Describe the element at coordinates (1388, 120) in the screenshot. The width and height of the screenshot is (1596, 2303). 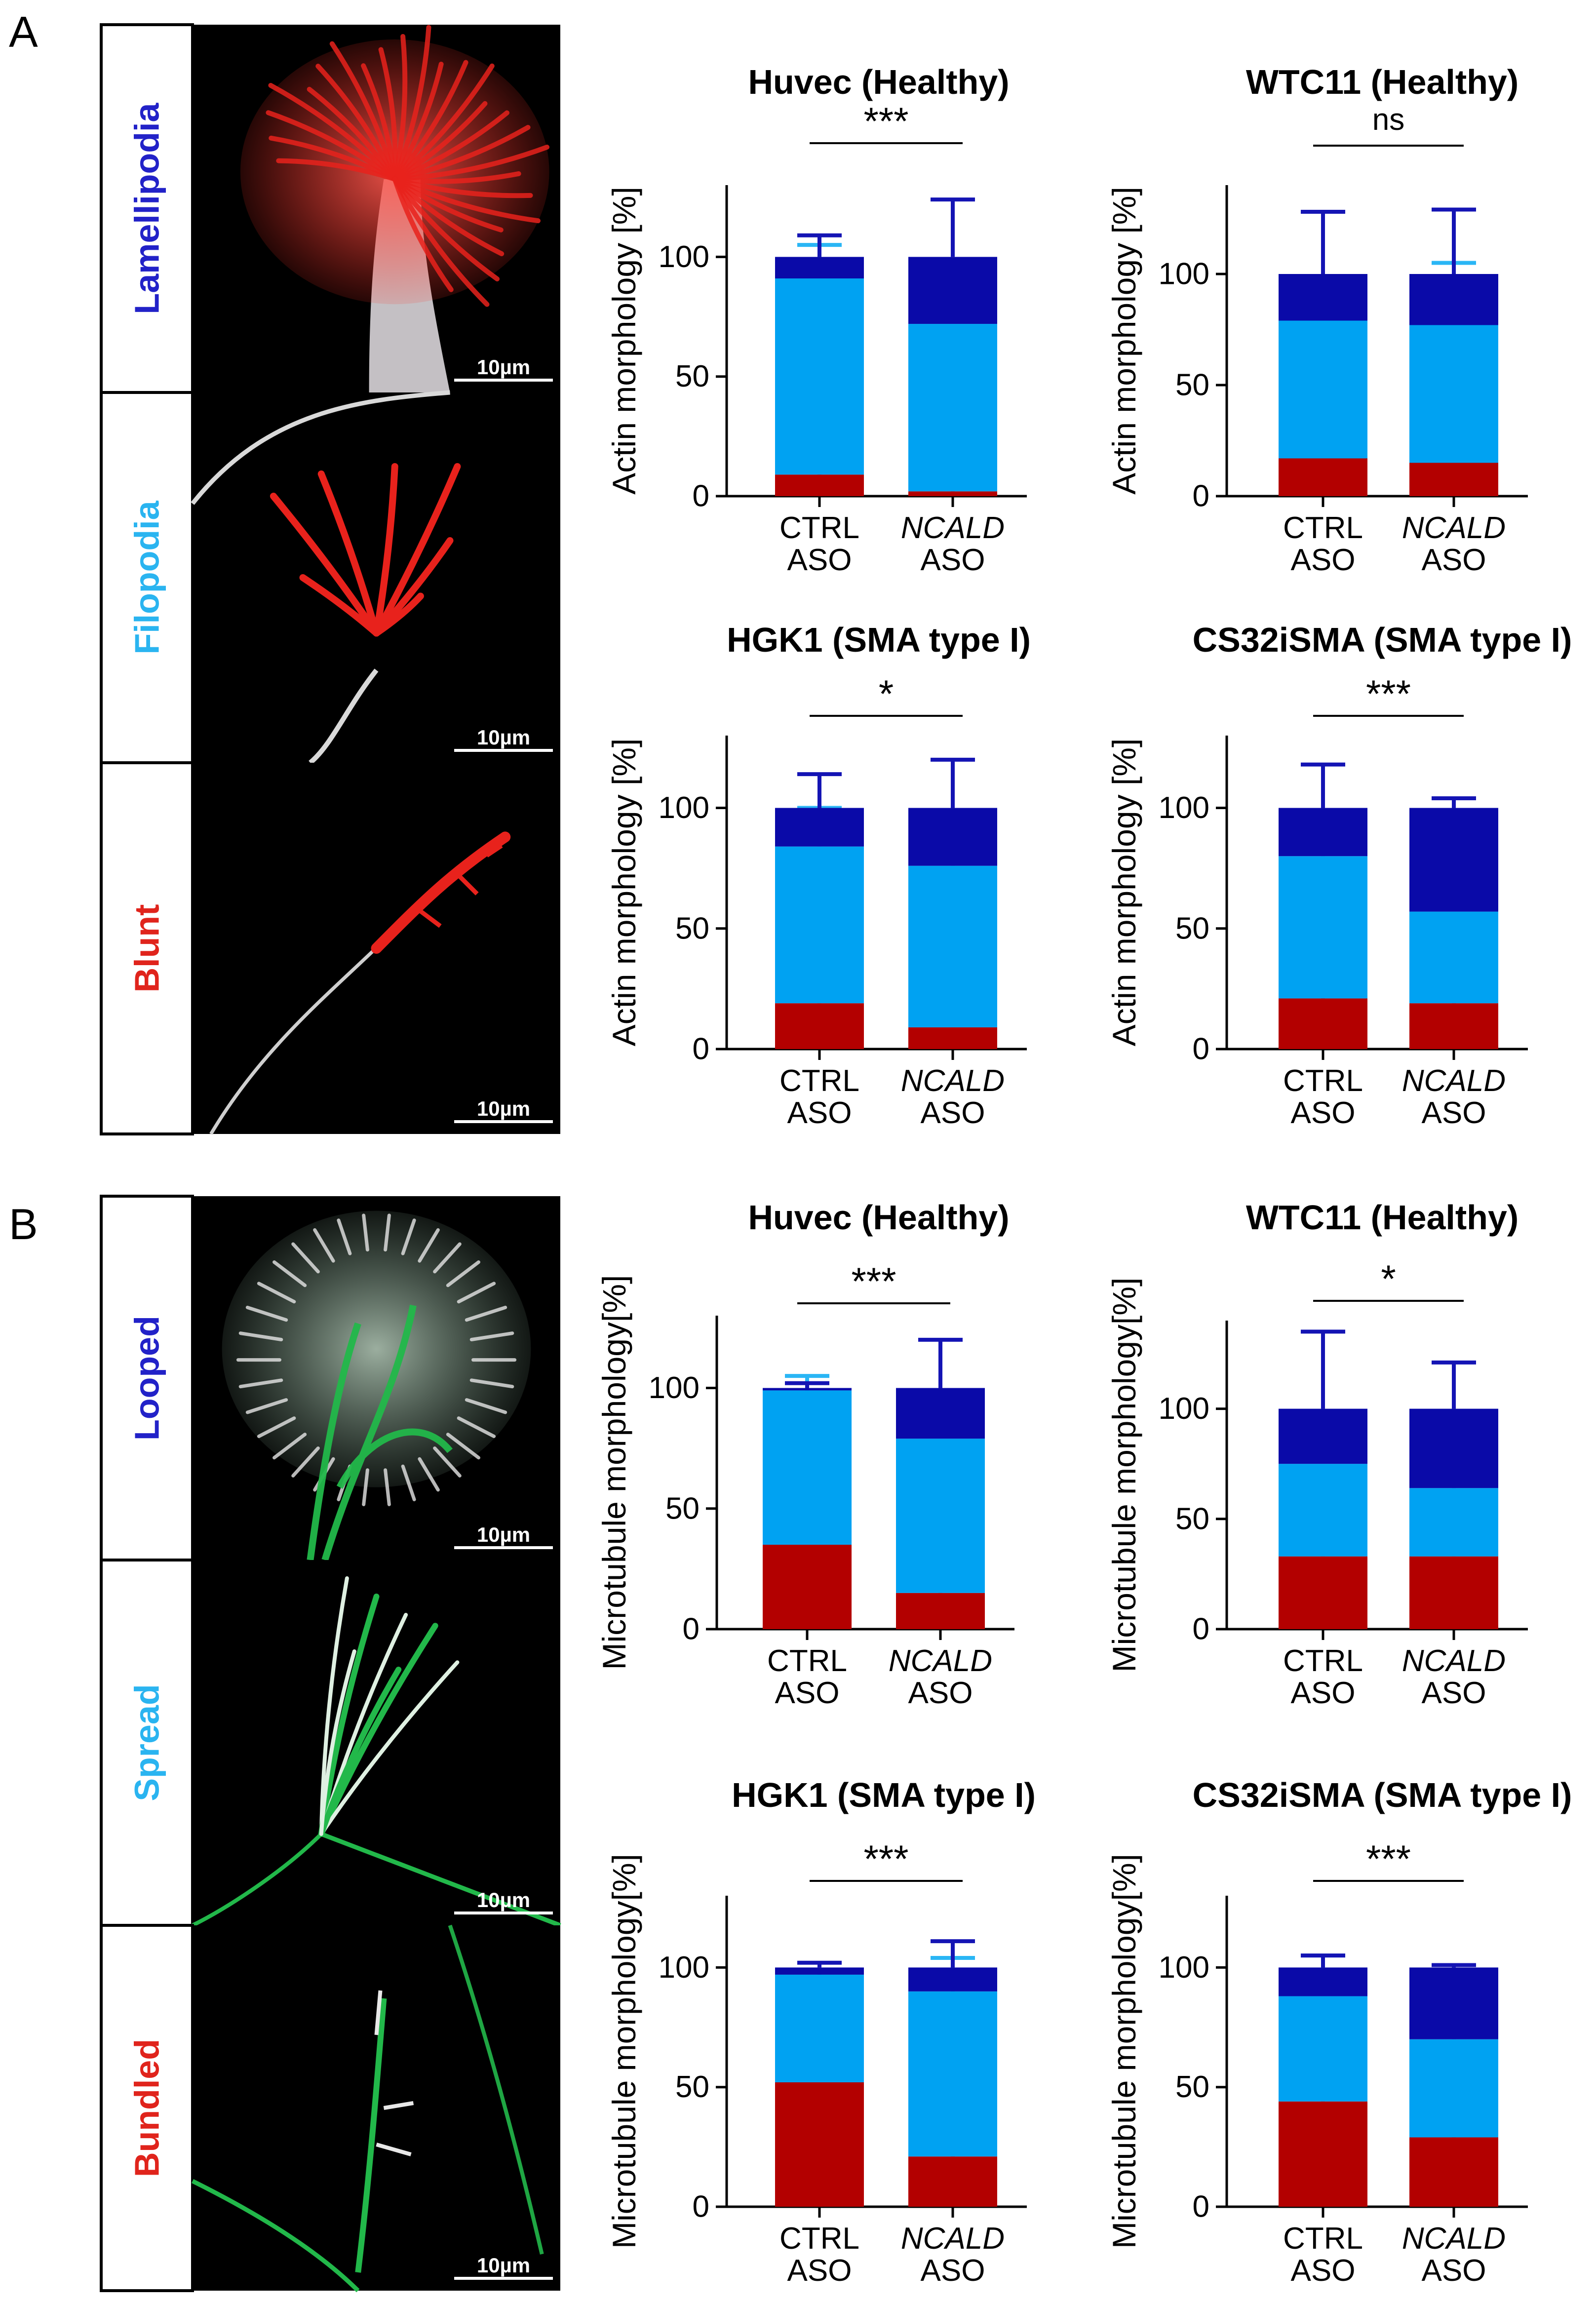
I see `significance-label: ns` at that location.